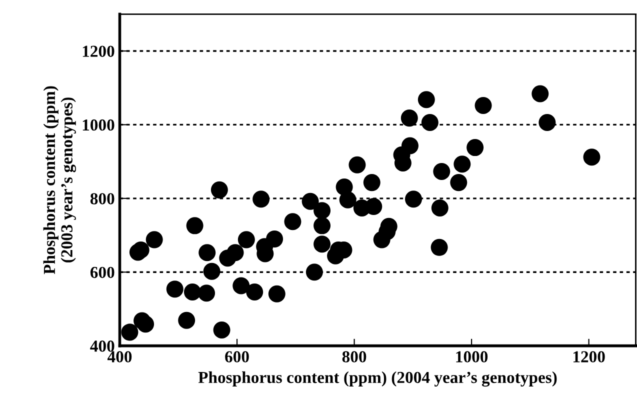 The height and width of the screenshot is (404, 637). I want to click on y-tick-label: 400, so click(102, 346).